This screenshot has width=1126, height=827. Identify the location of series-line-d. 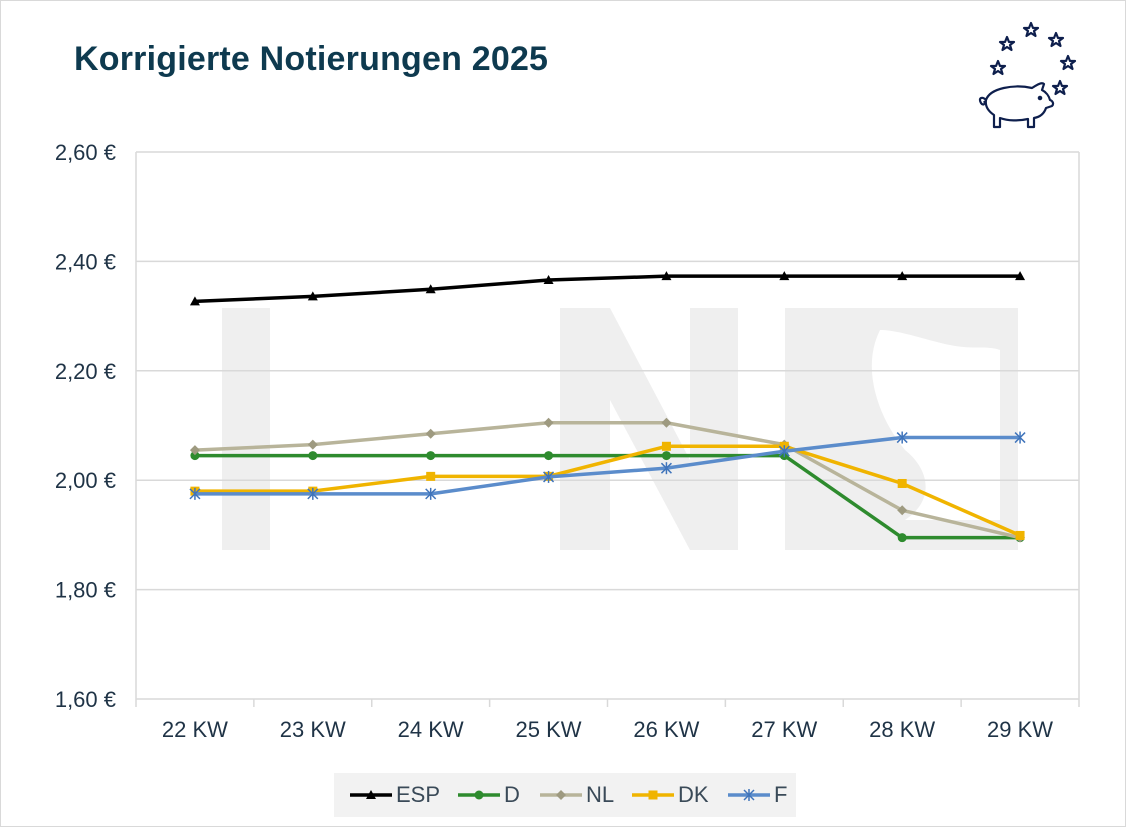
(607, 496).